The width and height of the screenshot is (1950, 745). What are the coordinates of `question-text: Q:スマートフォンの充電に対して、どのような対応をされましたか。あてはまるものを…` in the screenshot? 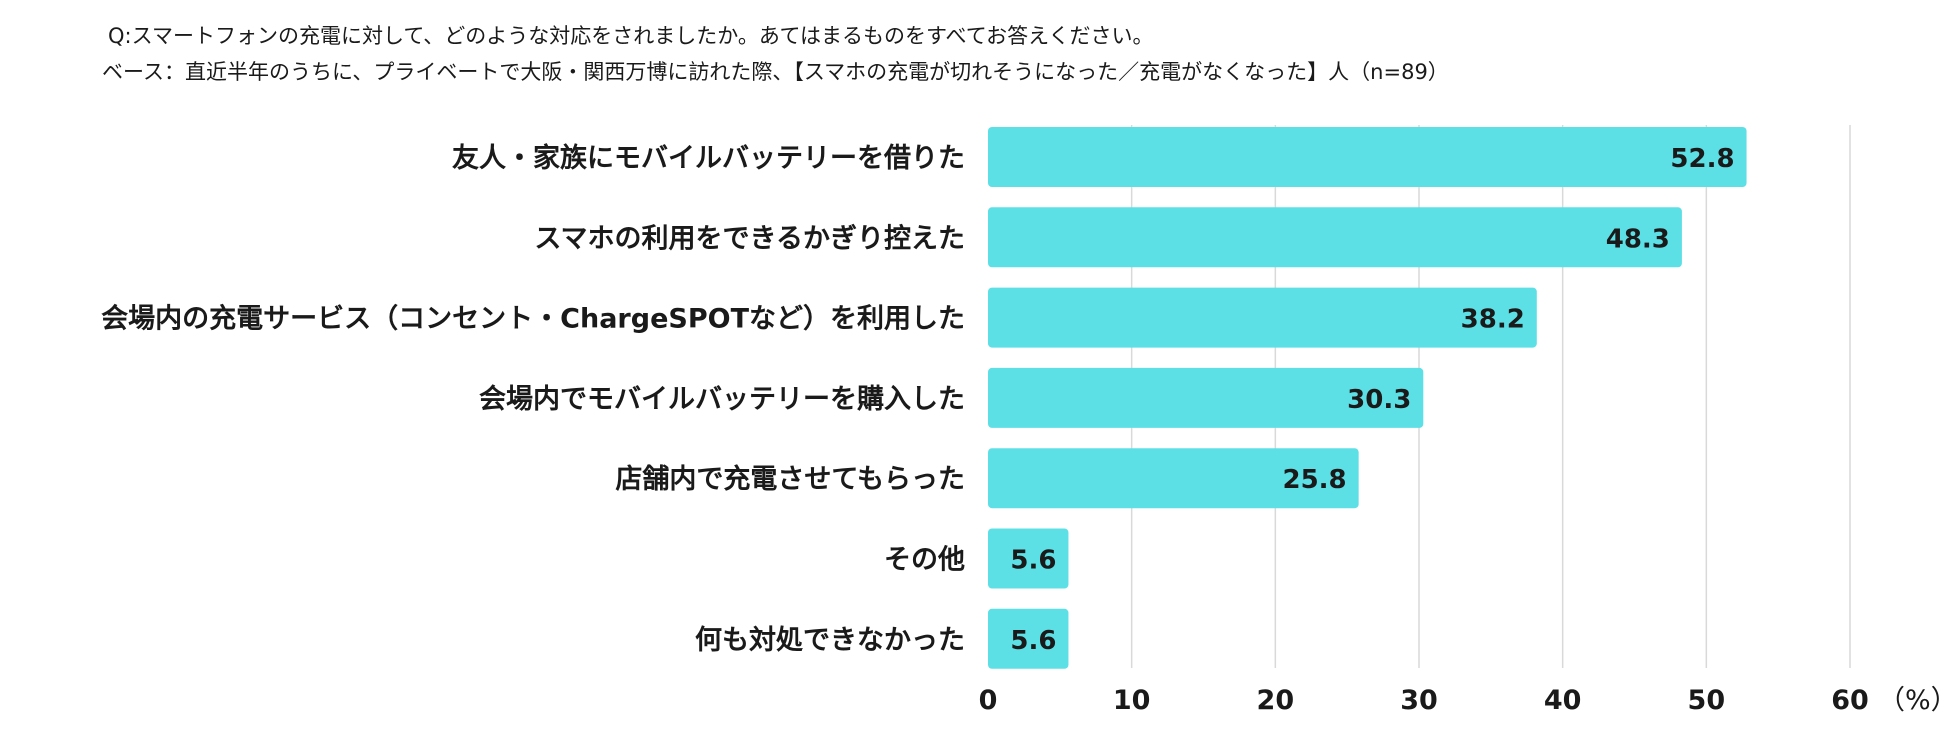 It's located at (631, 36).